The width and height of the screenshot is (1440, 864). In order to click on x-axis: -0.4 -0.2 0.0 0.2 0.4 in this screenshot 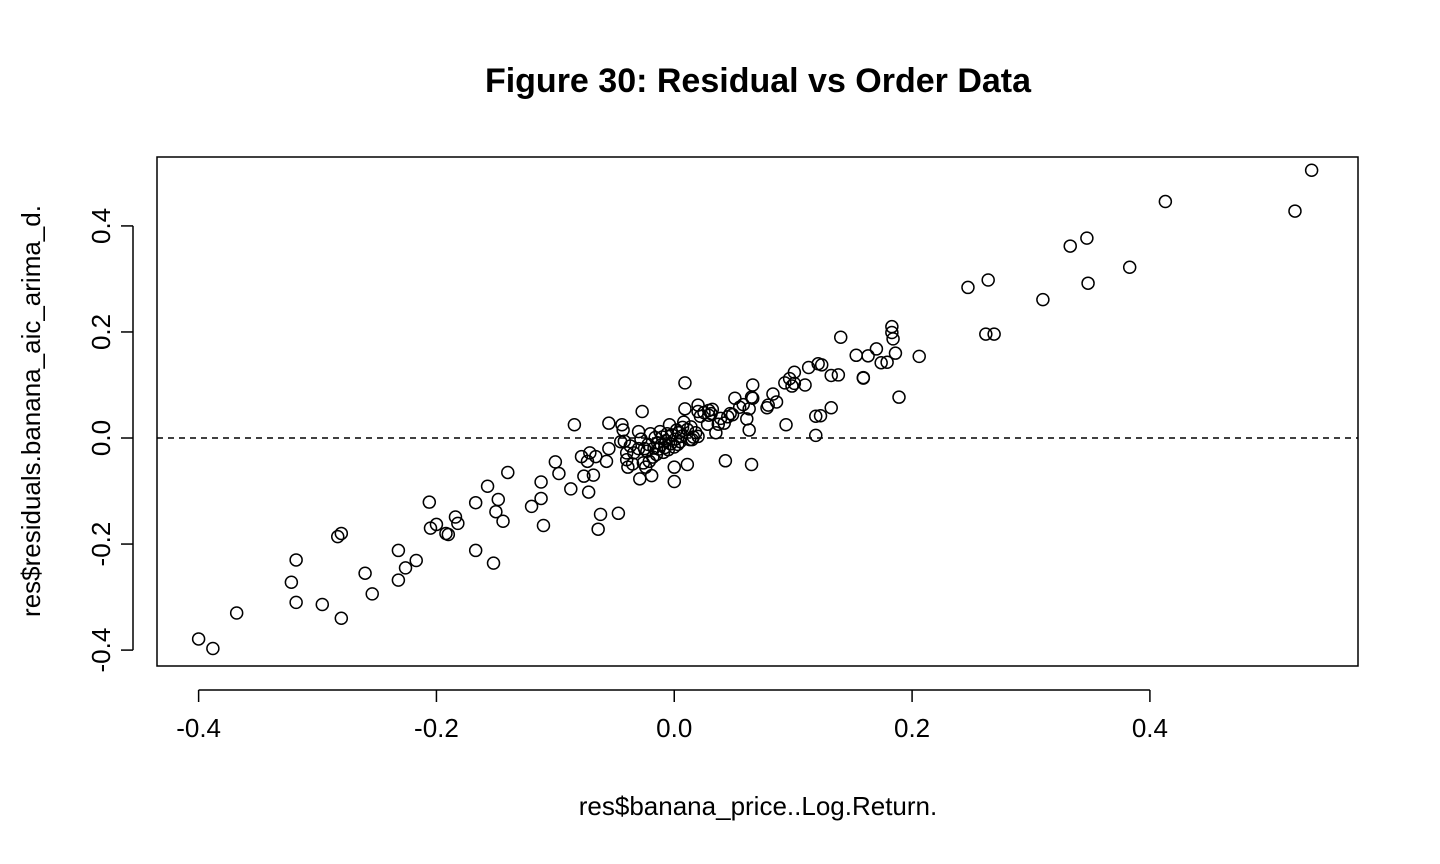, I will do `click(672, 716)`.